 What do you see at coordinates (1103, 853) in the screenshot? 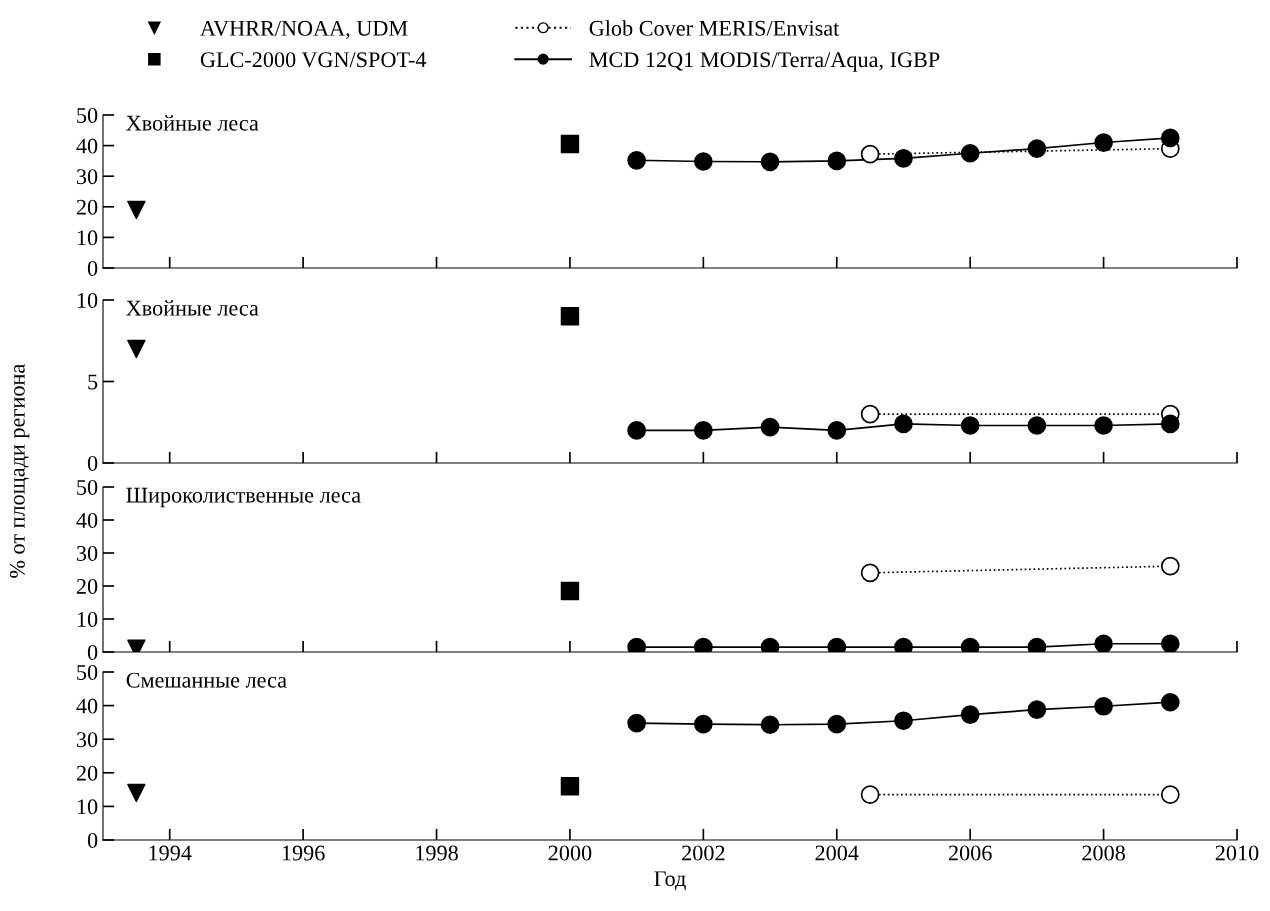
I see `x-tick-label: 2008` at bounding box center [1103, 853].